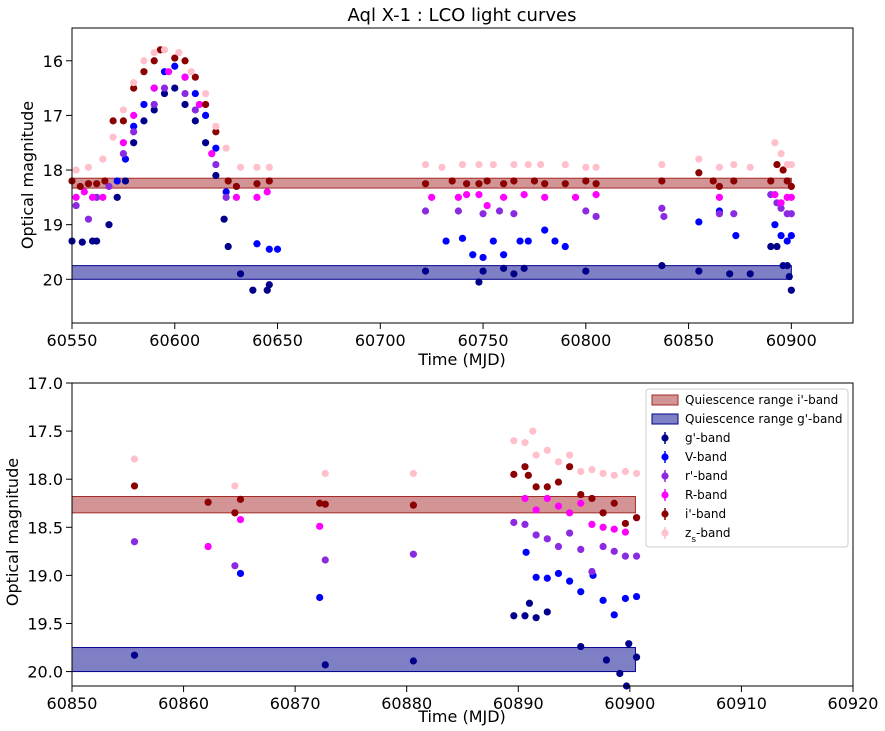 The height and width of the screenshot is (731, 885). I want to click on top-y-tick-label-3: 19, so click(53, 225).